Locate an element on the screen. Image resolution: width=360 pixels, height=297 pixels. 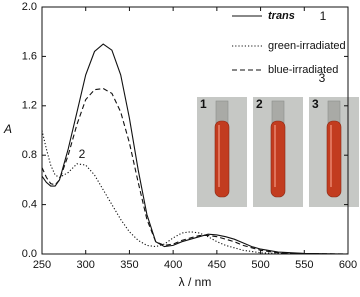
x-tick-label: 250 is located at coordinates (42, 265).